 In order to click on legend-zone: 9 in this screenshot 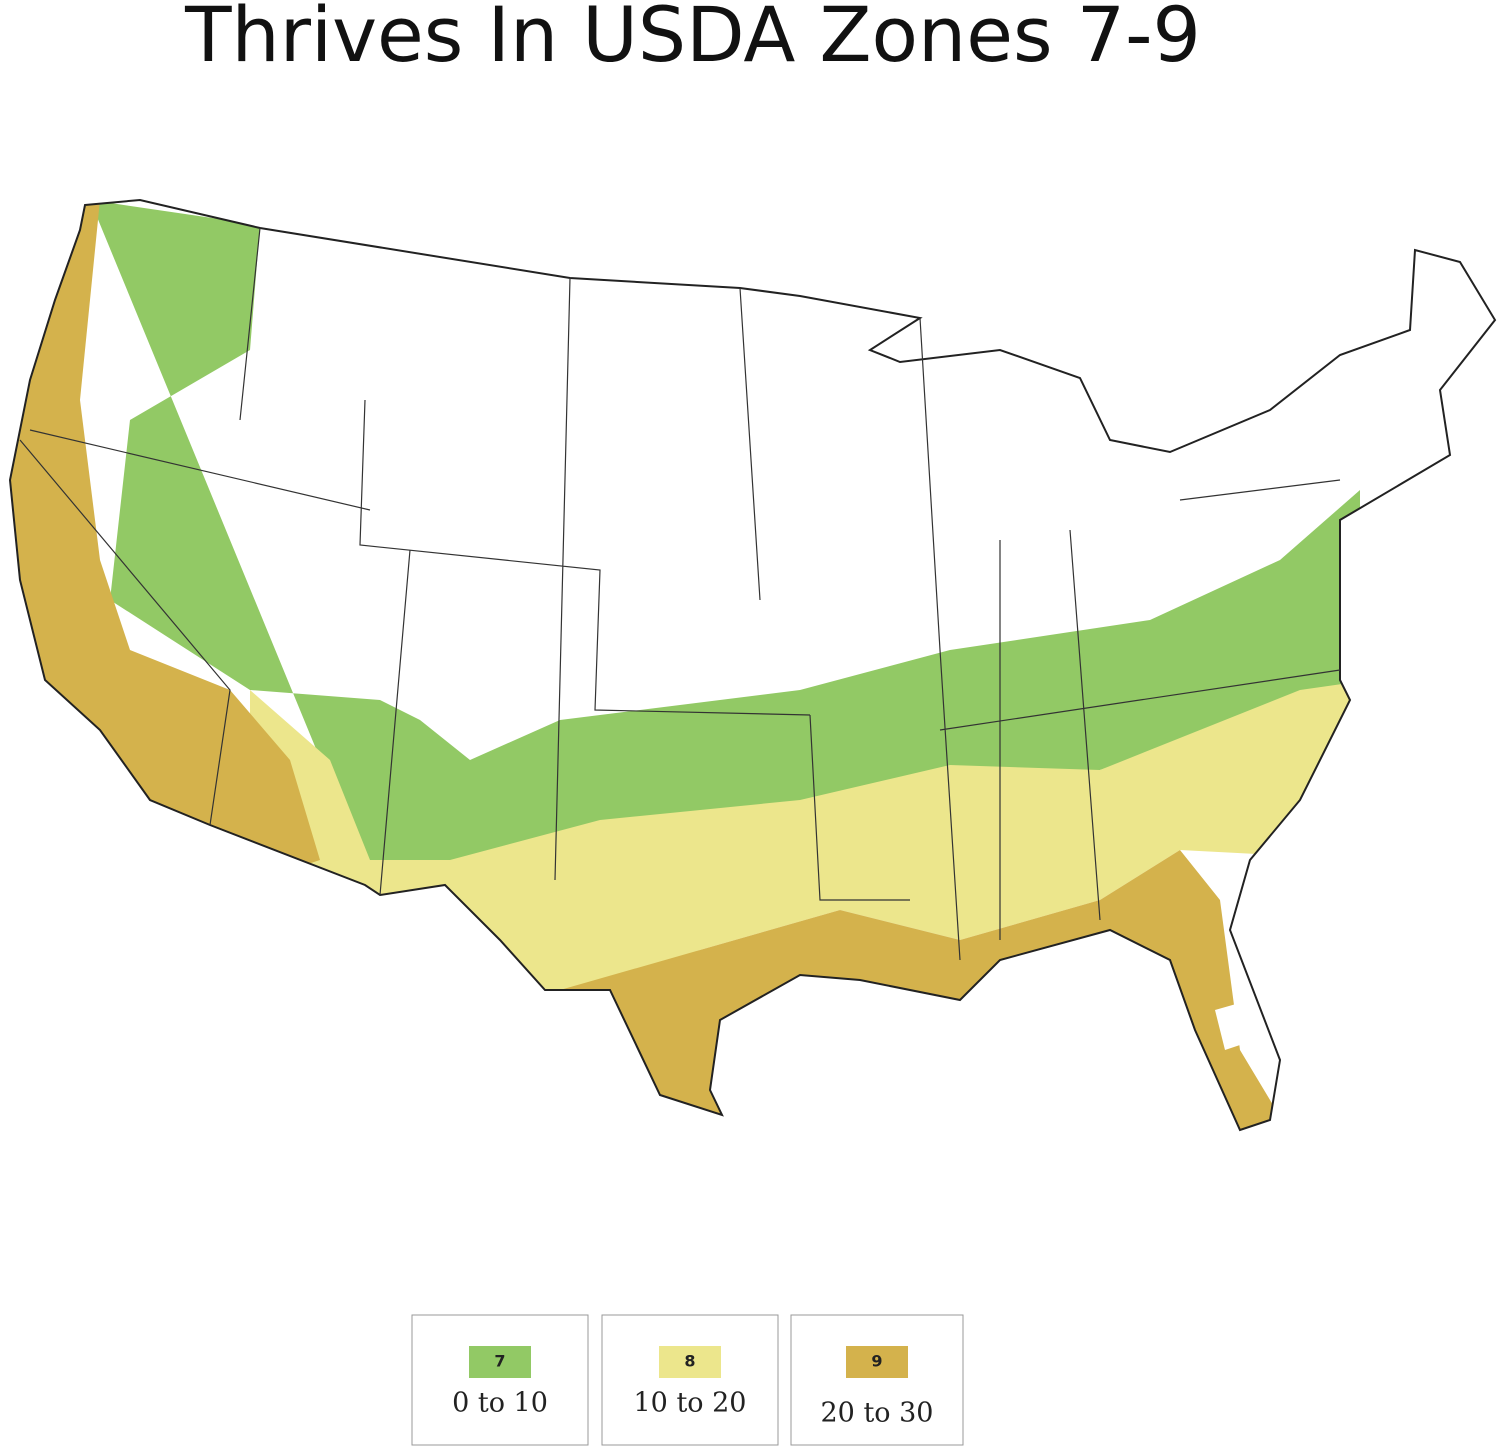, I will do `click(876, 1361)`.